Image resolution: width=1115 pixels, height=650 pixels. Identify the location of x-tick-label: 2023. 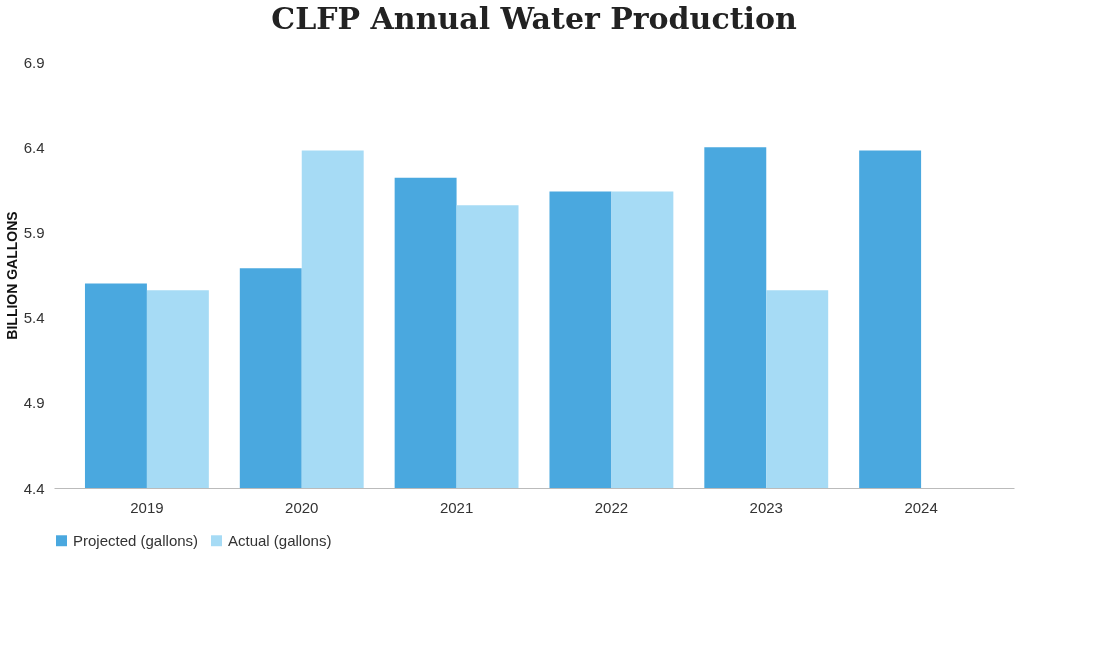
(766, 507).